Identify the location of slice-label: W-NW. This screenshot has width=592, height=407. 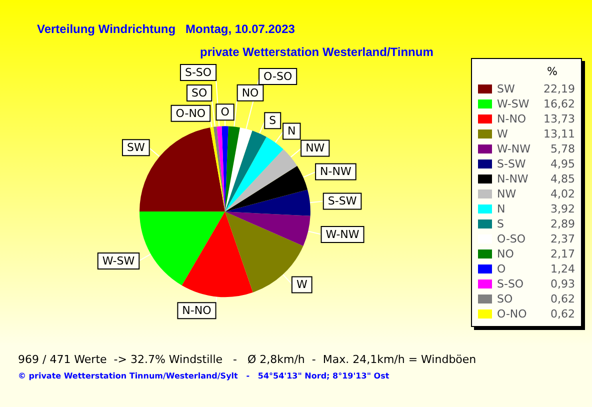
(343, 234).